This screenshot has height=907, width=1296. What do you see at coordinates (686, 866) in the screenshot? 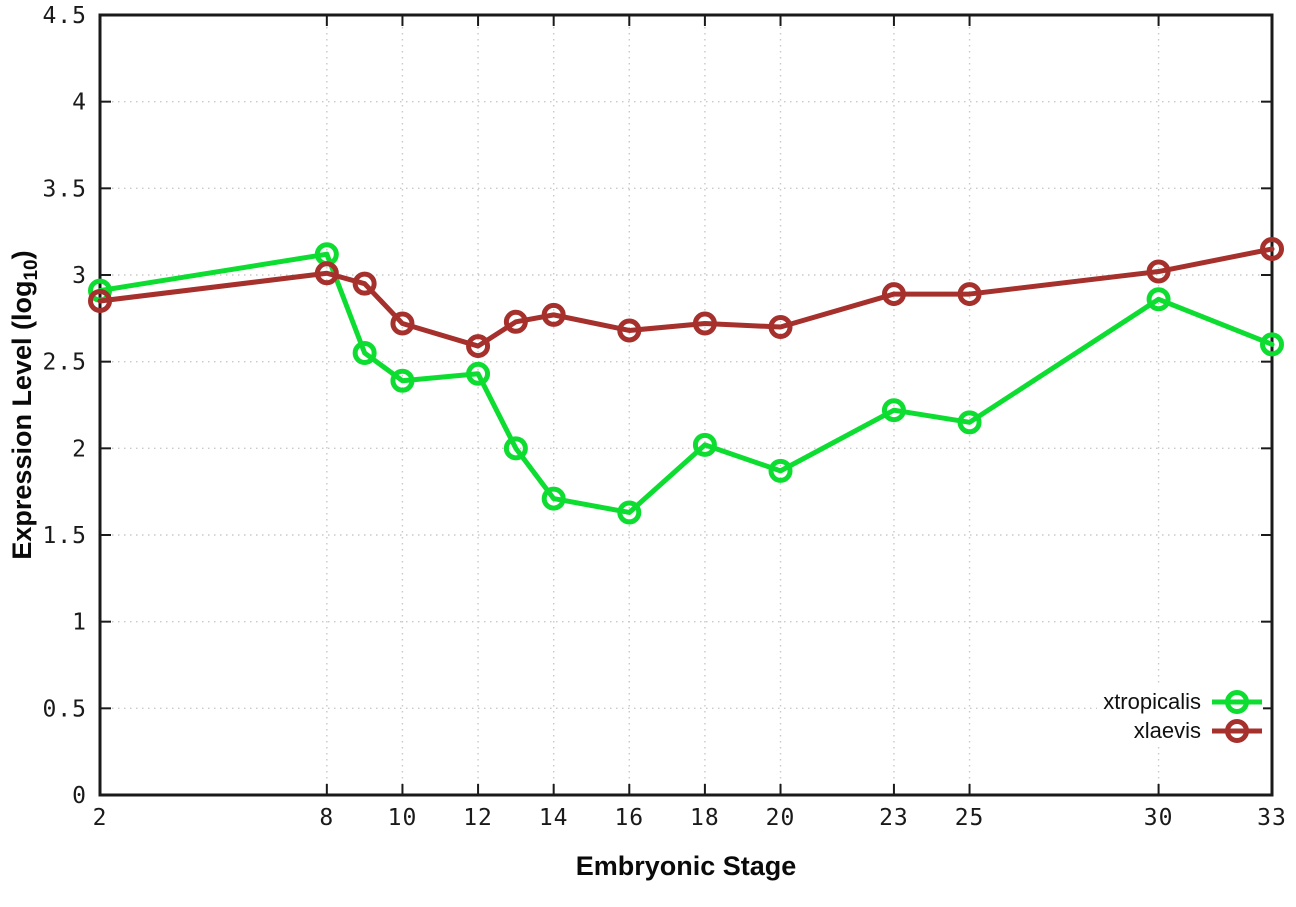
I see `x-axis-title: Embryonic Stage` at bounding box center [686, 866].